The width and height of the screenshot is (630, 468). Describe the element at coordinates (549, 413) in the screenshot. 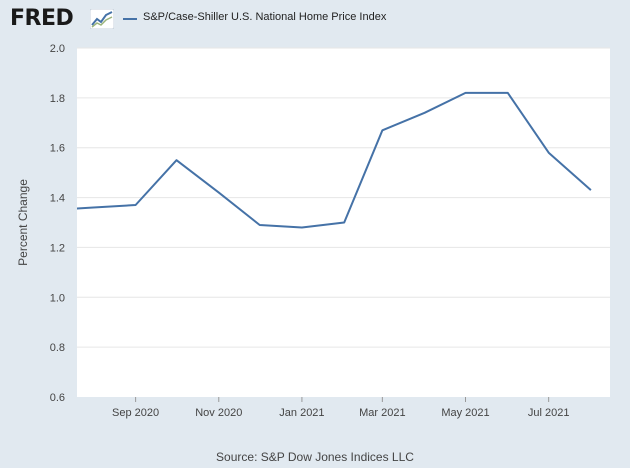

I see `x-tick-label: Jul 2021` at that location.